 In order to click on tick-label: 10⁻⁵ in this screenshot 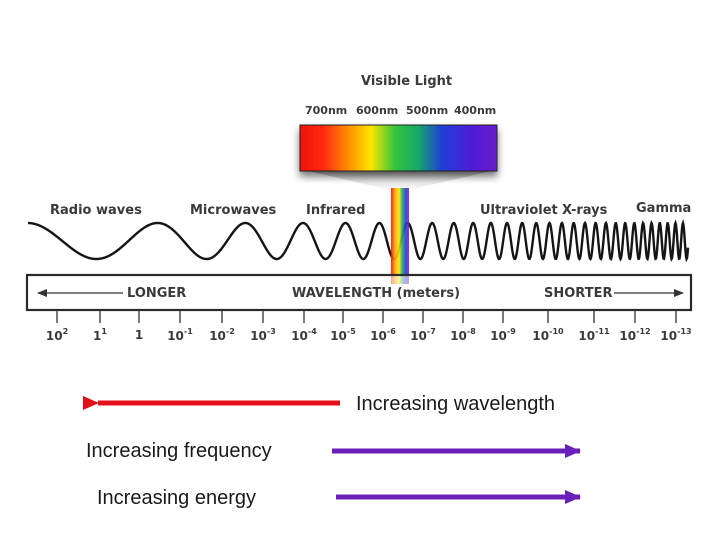, I will do `click(343, 335)`.